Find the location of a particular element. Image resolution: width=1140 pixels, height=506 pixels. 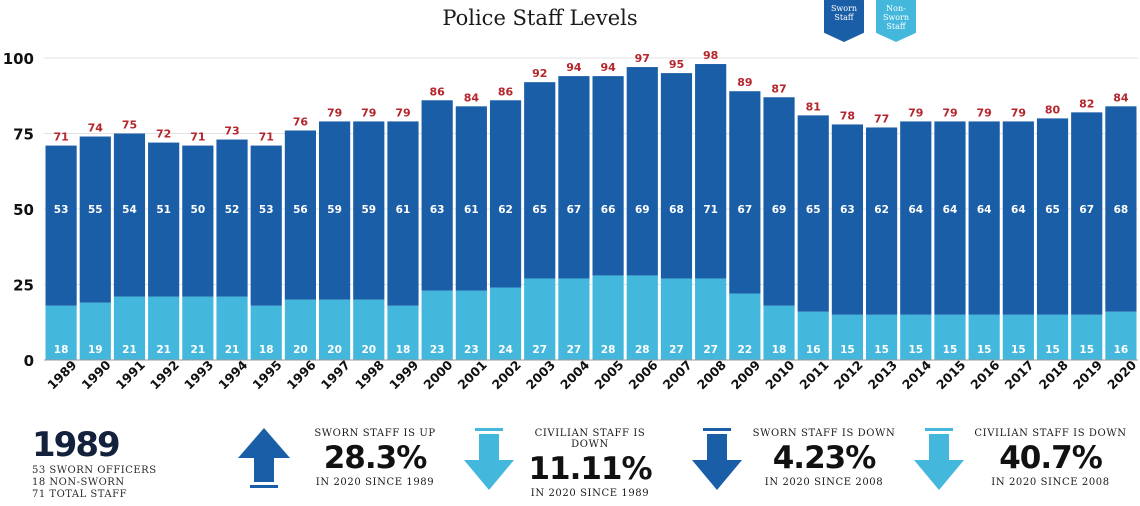

data-label-sworn: 67 is located at coordinates (574, 210).